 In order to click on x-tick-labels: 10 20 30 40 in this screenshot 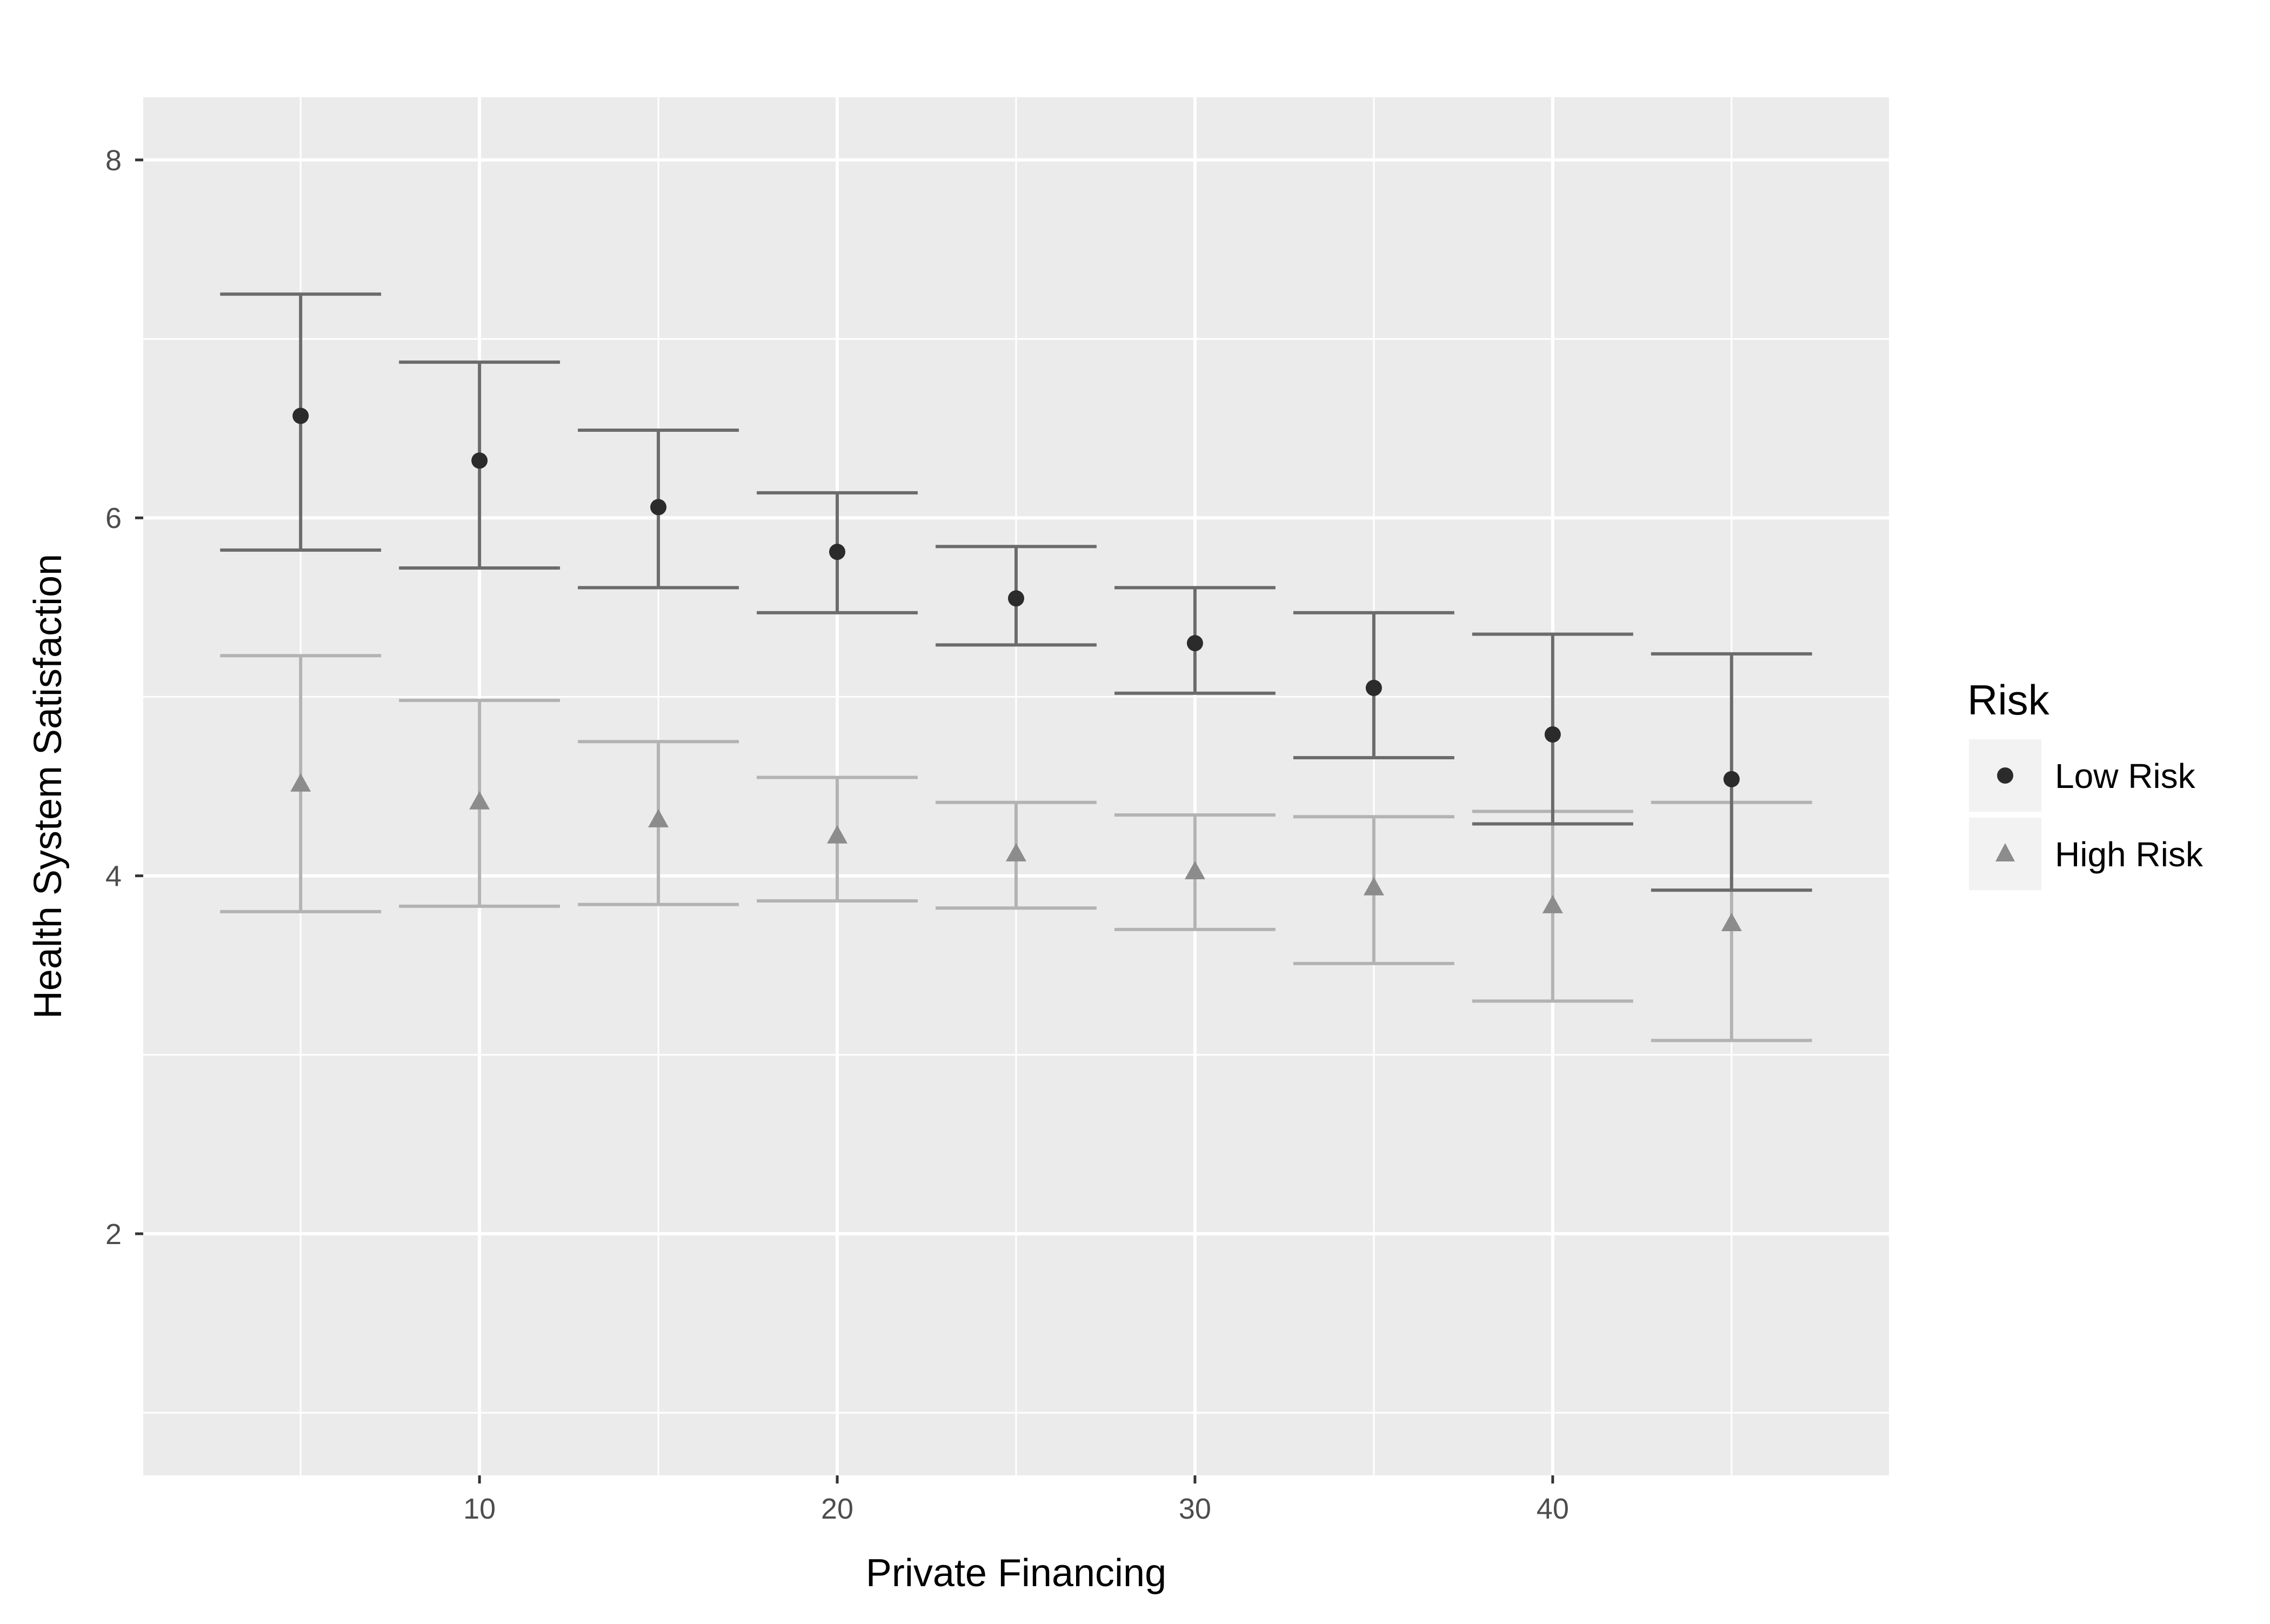, I will do `click(1016, 1509)`.